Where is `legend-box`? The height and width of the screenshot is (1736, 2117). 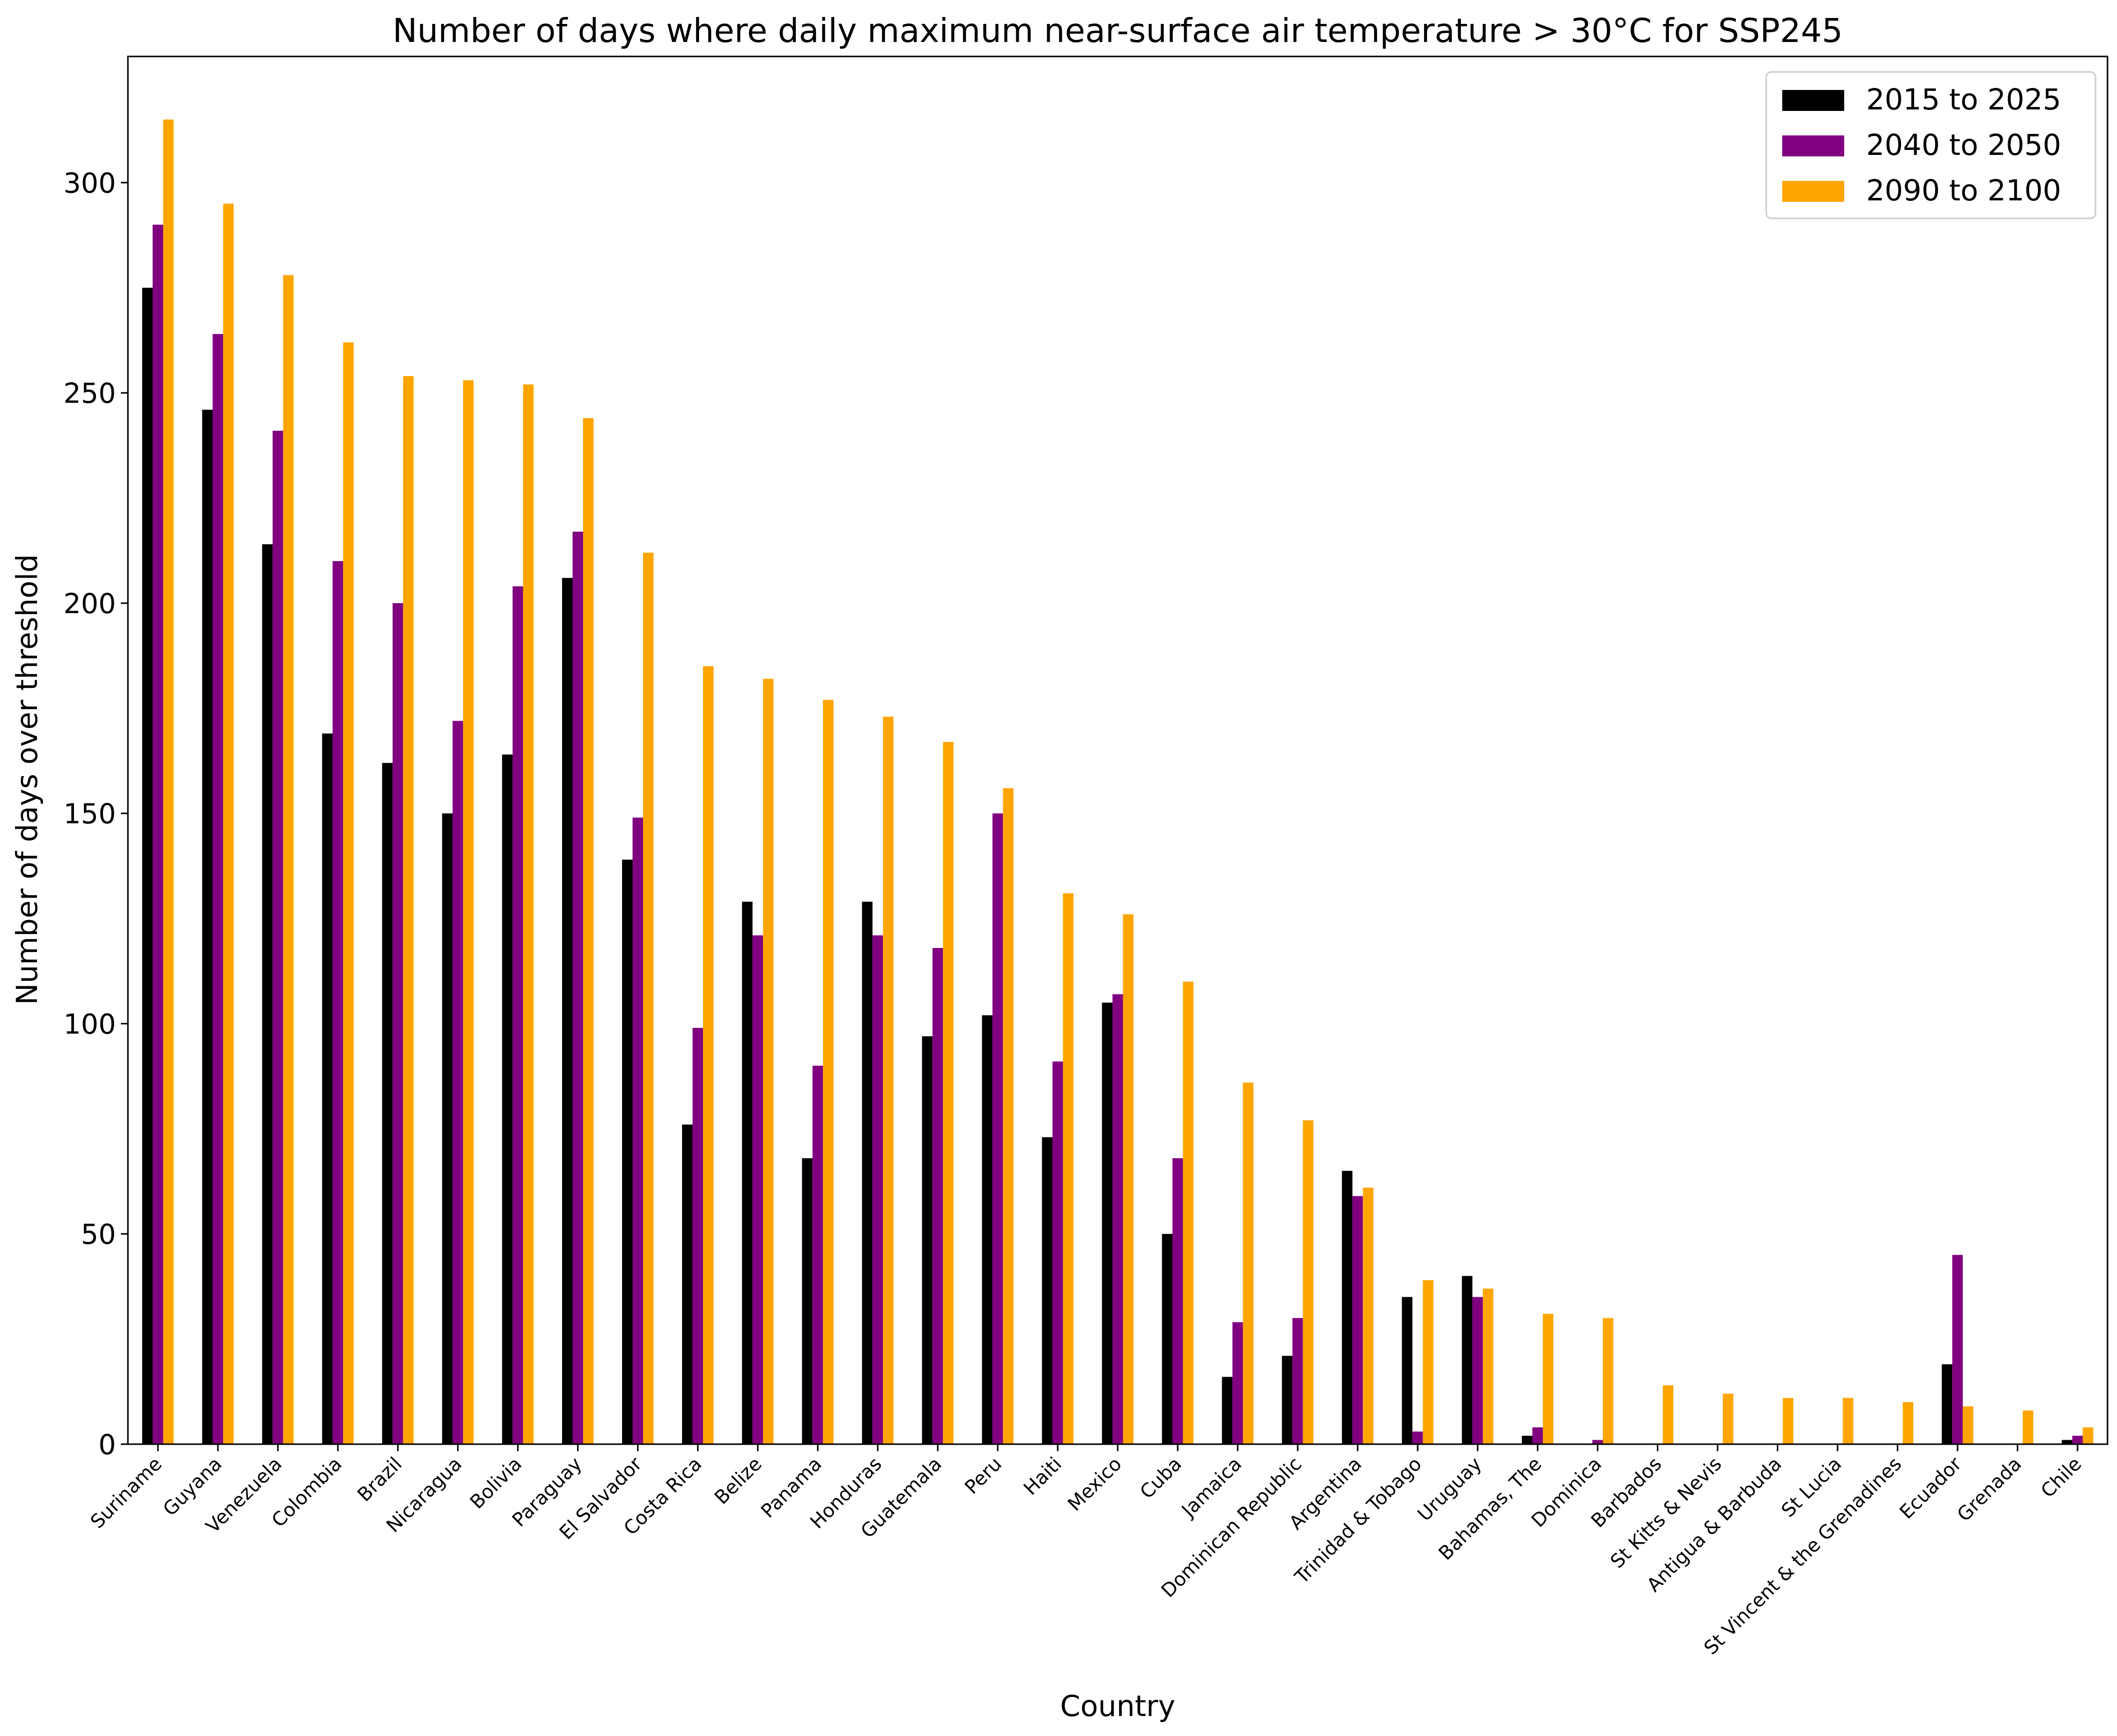 legend-box is located at coordinates (1931, 145).